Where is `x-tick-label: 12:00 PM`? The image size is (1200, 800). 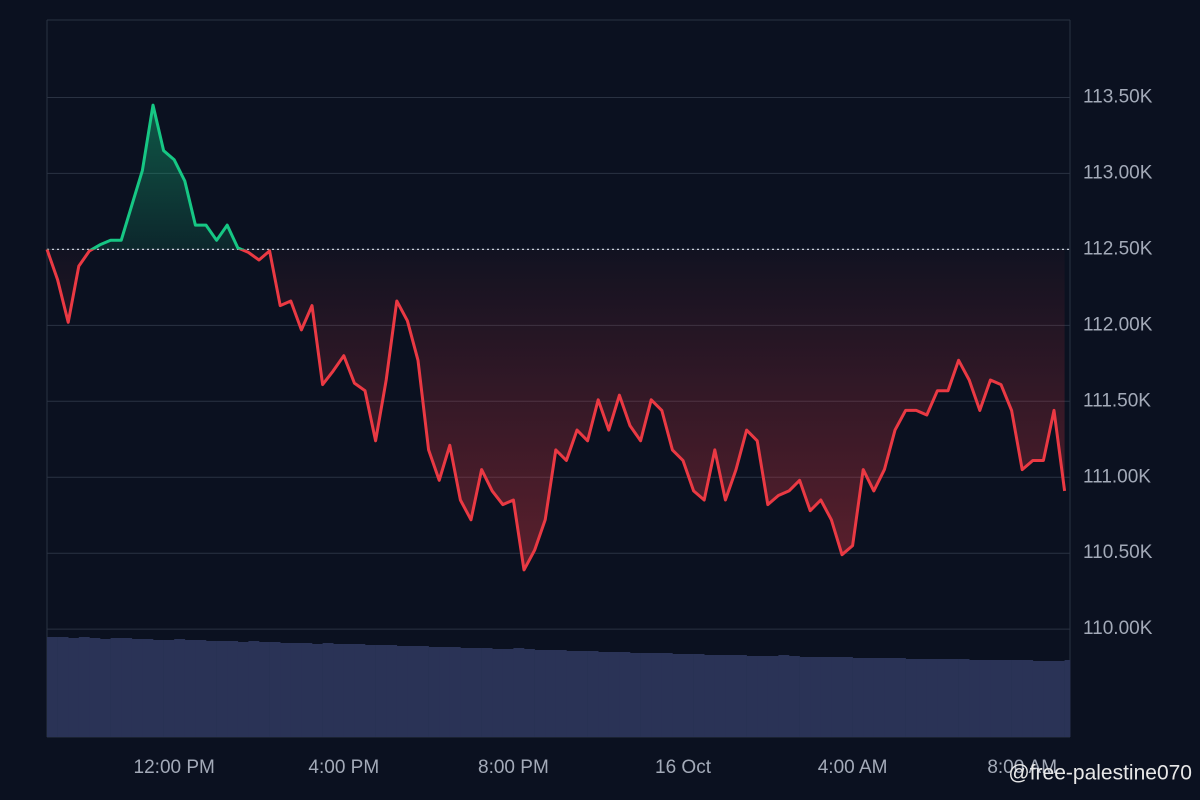 x-tick-label: 12:00 PM is located at coordinates (174, 767).